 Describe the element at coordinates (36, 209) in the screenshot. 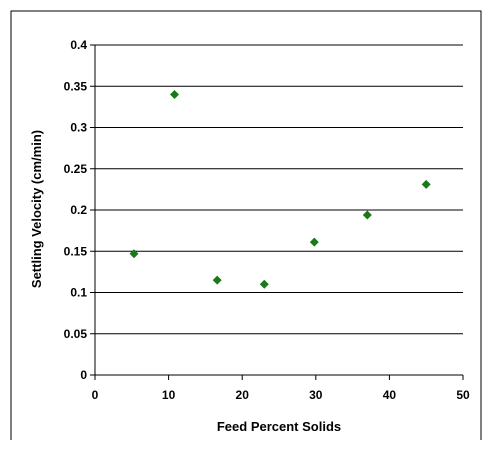

I see `y-axis-title: Settling Velocity (cm/min)` at that location.